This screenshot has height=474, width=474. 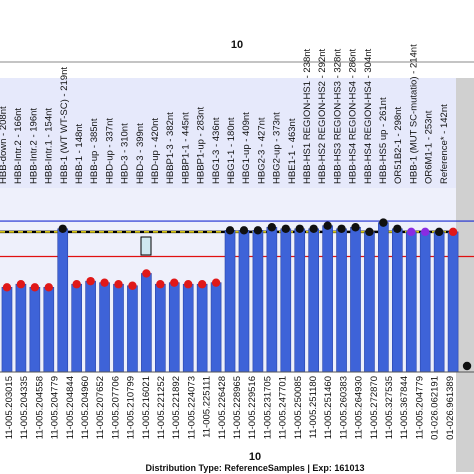 I want to click on probe-label: OR6M1-1 - 253nt, so click(x=429, y=147).